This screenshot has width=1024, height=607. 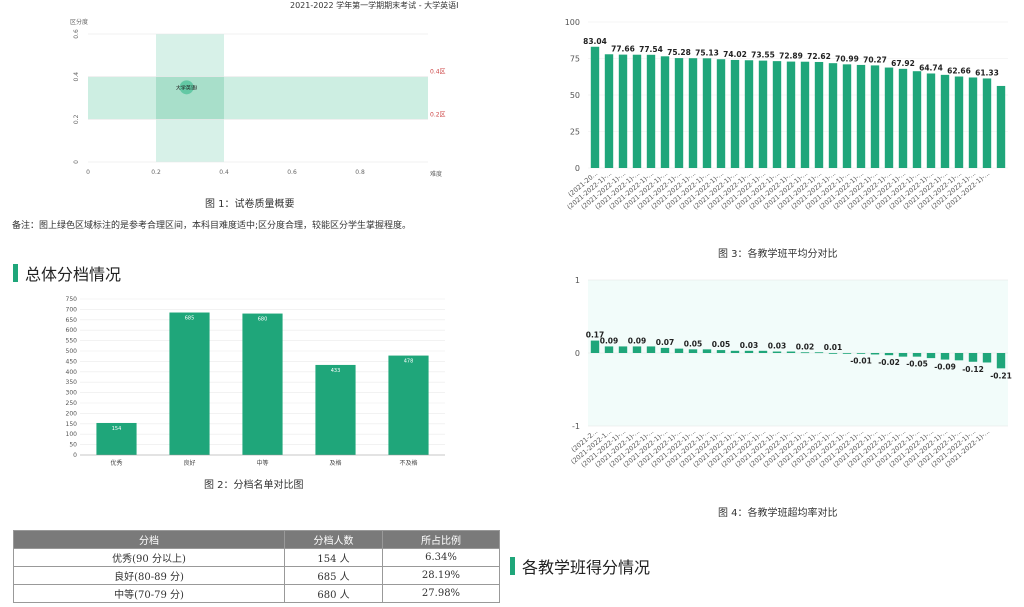 I want to click on cell-count: 680 人, so click(x=333, y=593).